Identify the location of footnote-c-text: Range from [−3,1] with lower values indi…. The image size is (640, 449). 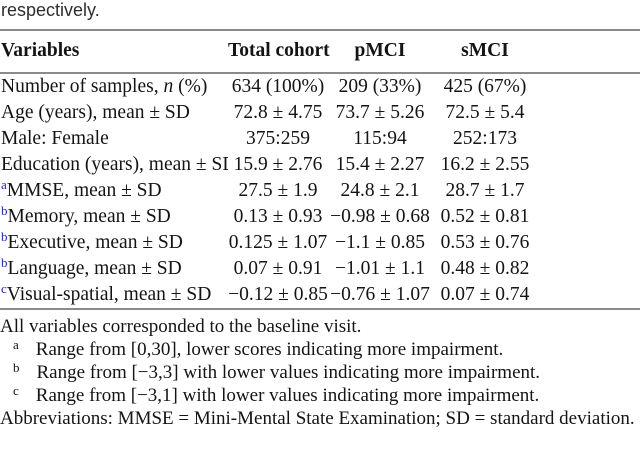
(287, 395).